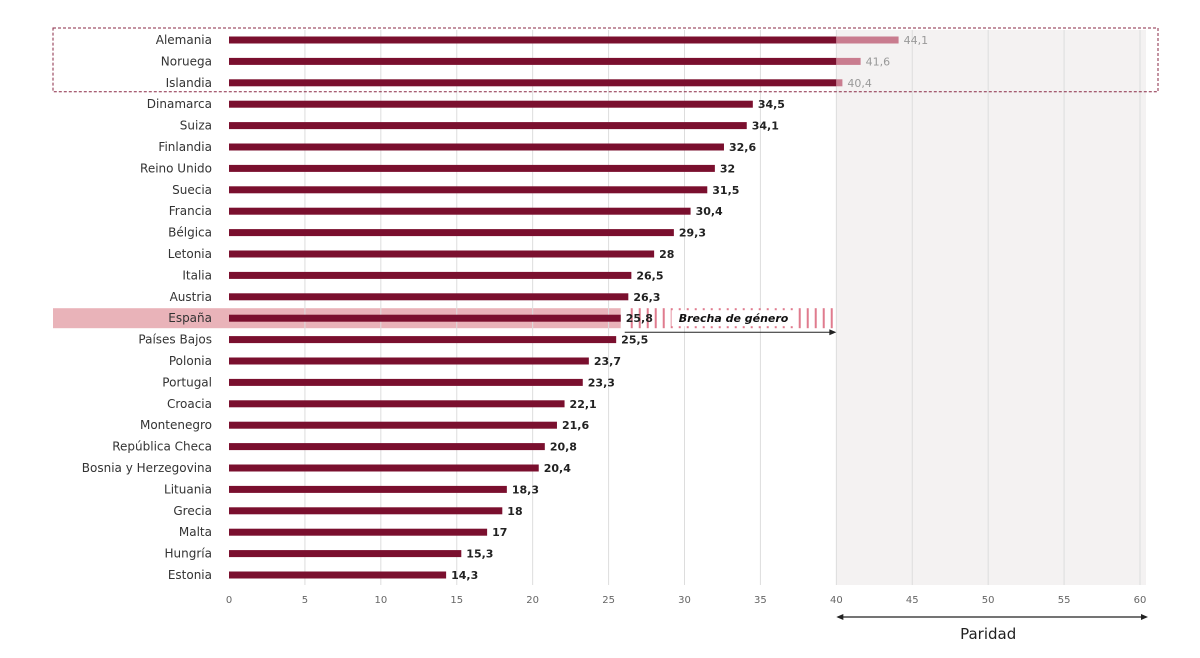 Image resolution: width=1200 pixels, height=658 pixels. What do you see at coordinates (533, 83) in the screenshot?
I see `bar-islandia` at bounding box center [533, 83].